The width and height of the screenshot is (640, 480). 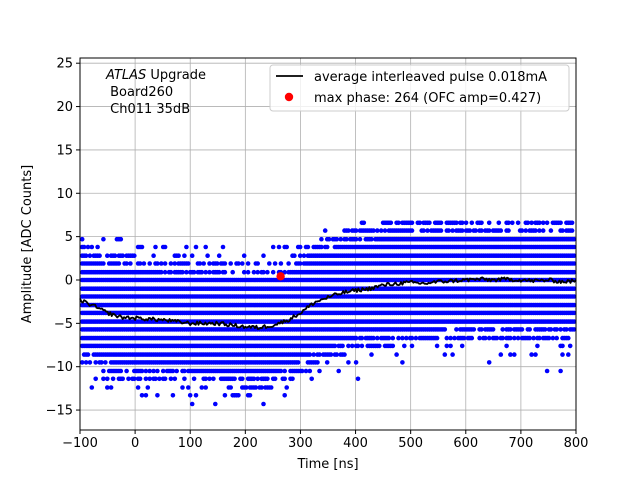 I want to click on annotation-line-3: Ch011 35dB, so click(x=148, y=109).